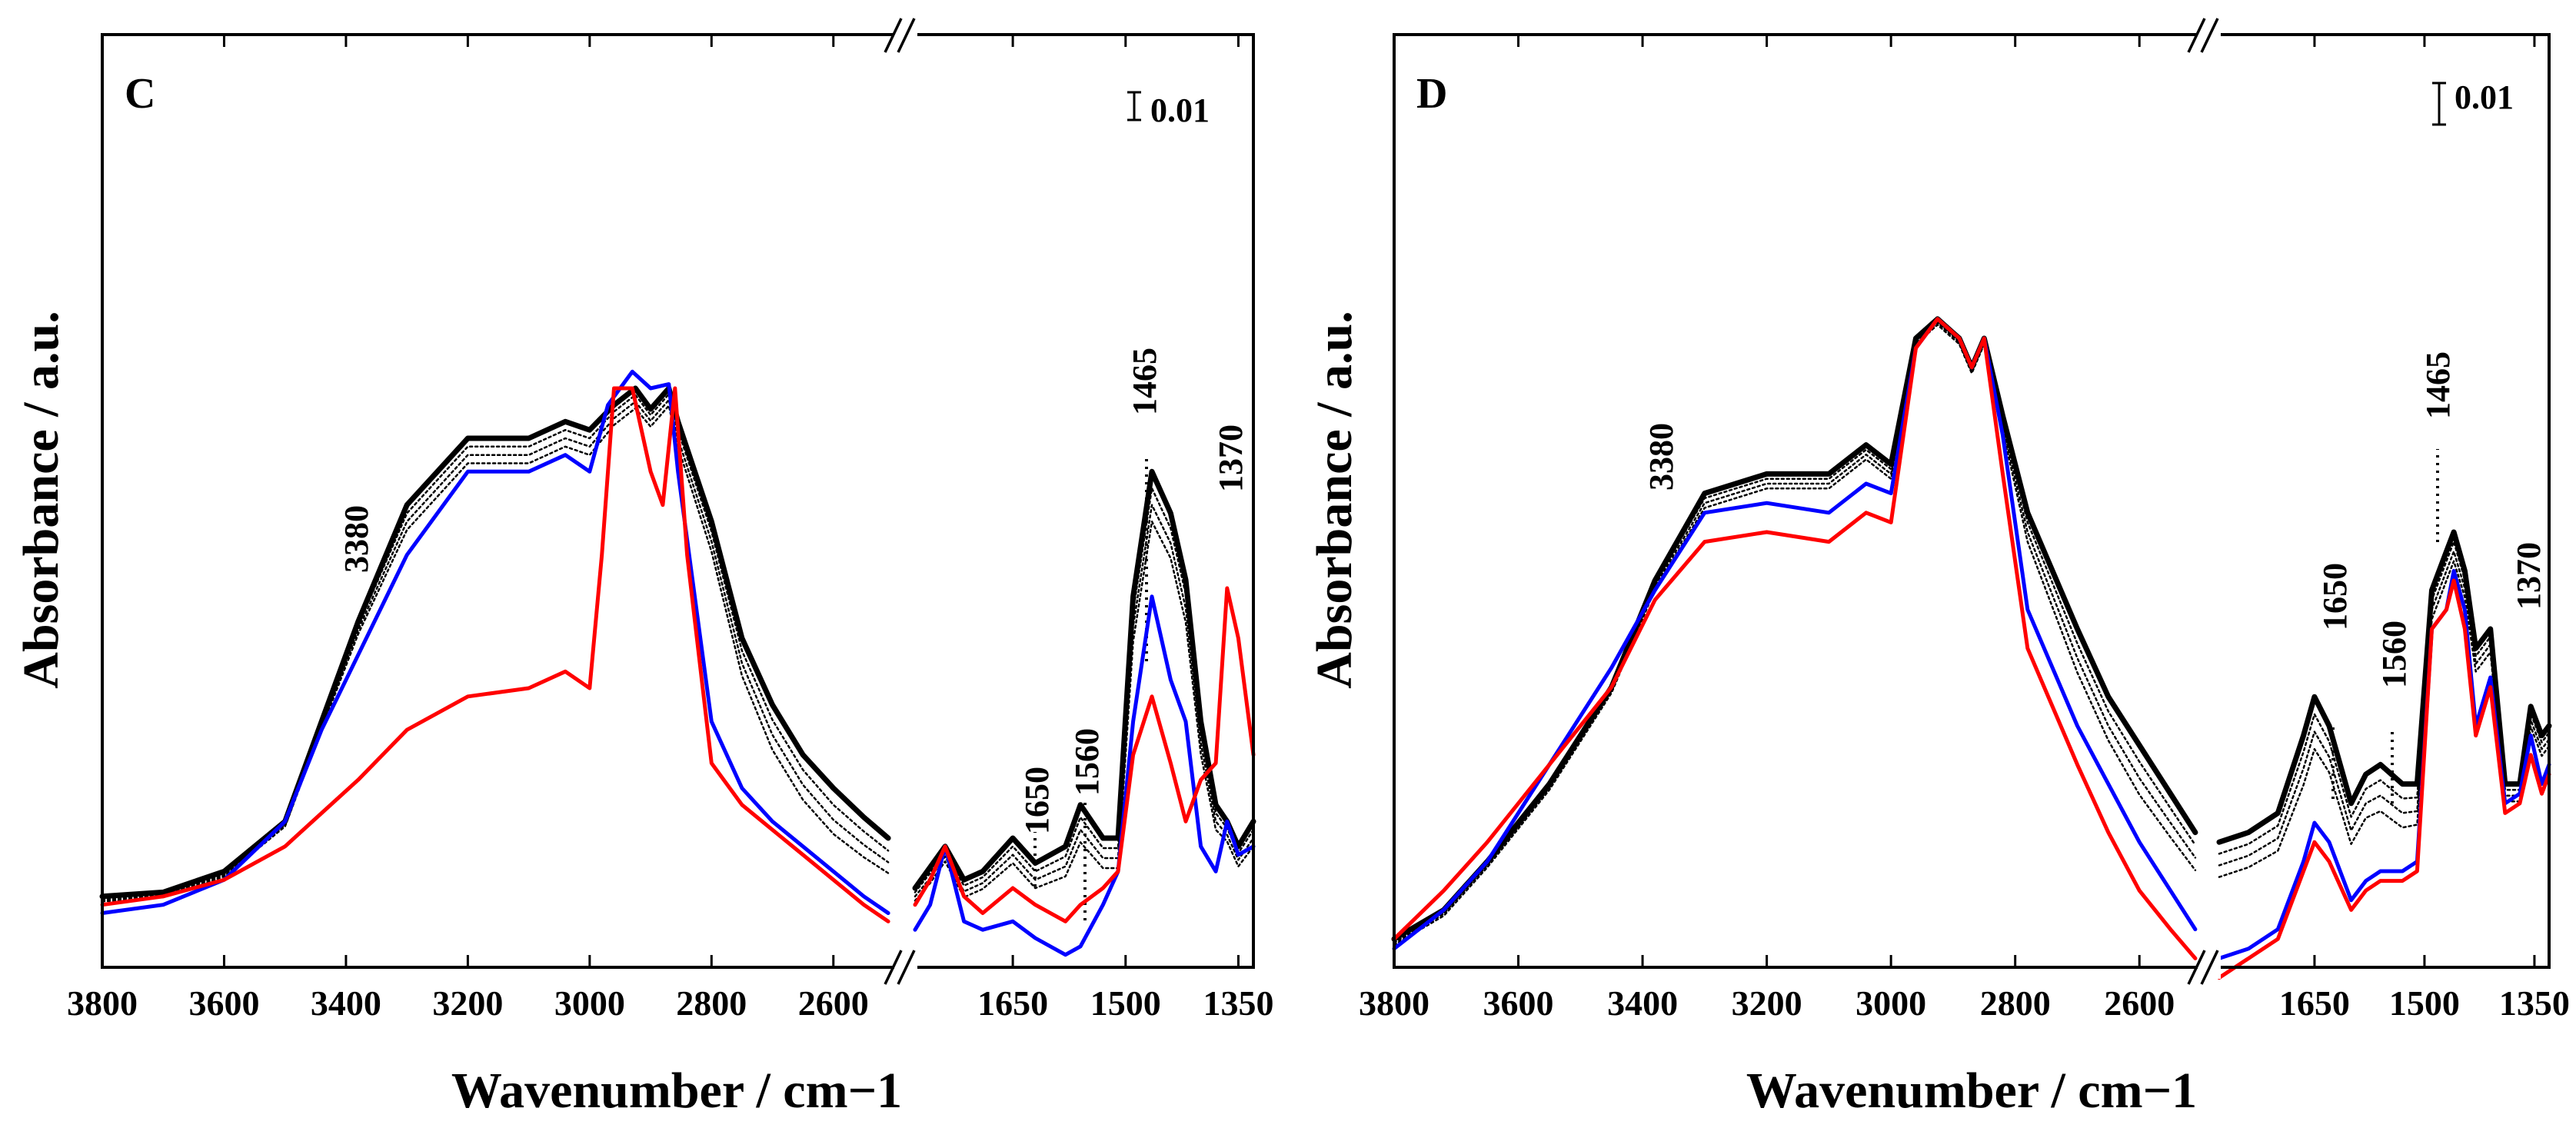  I want to click on series-blue-right, so click(1084, 775).